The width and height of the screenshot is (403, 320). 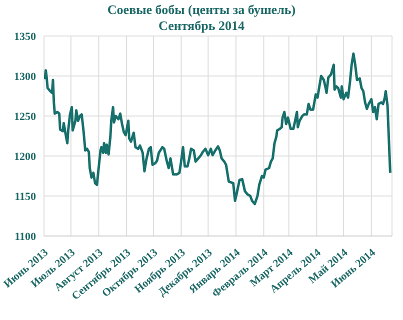 I want to click on y-tick-label: 1300, so click(x=25, y=76).